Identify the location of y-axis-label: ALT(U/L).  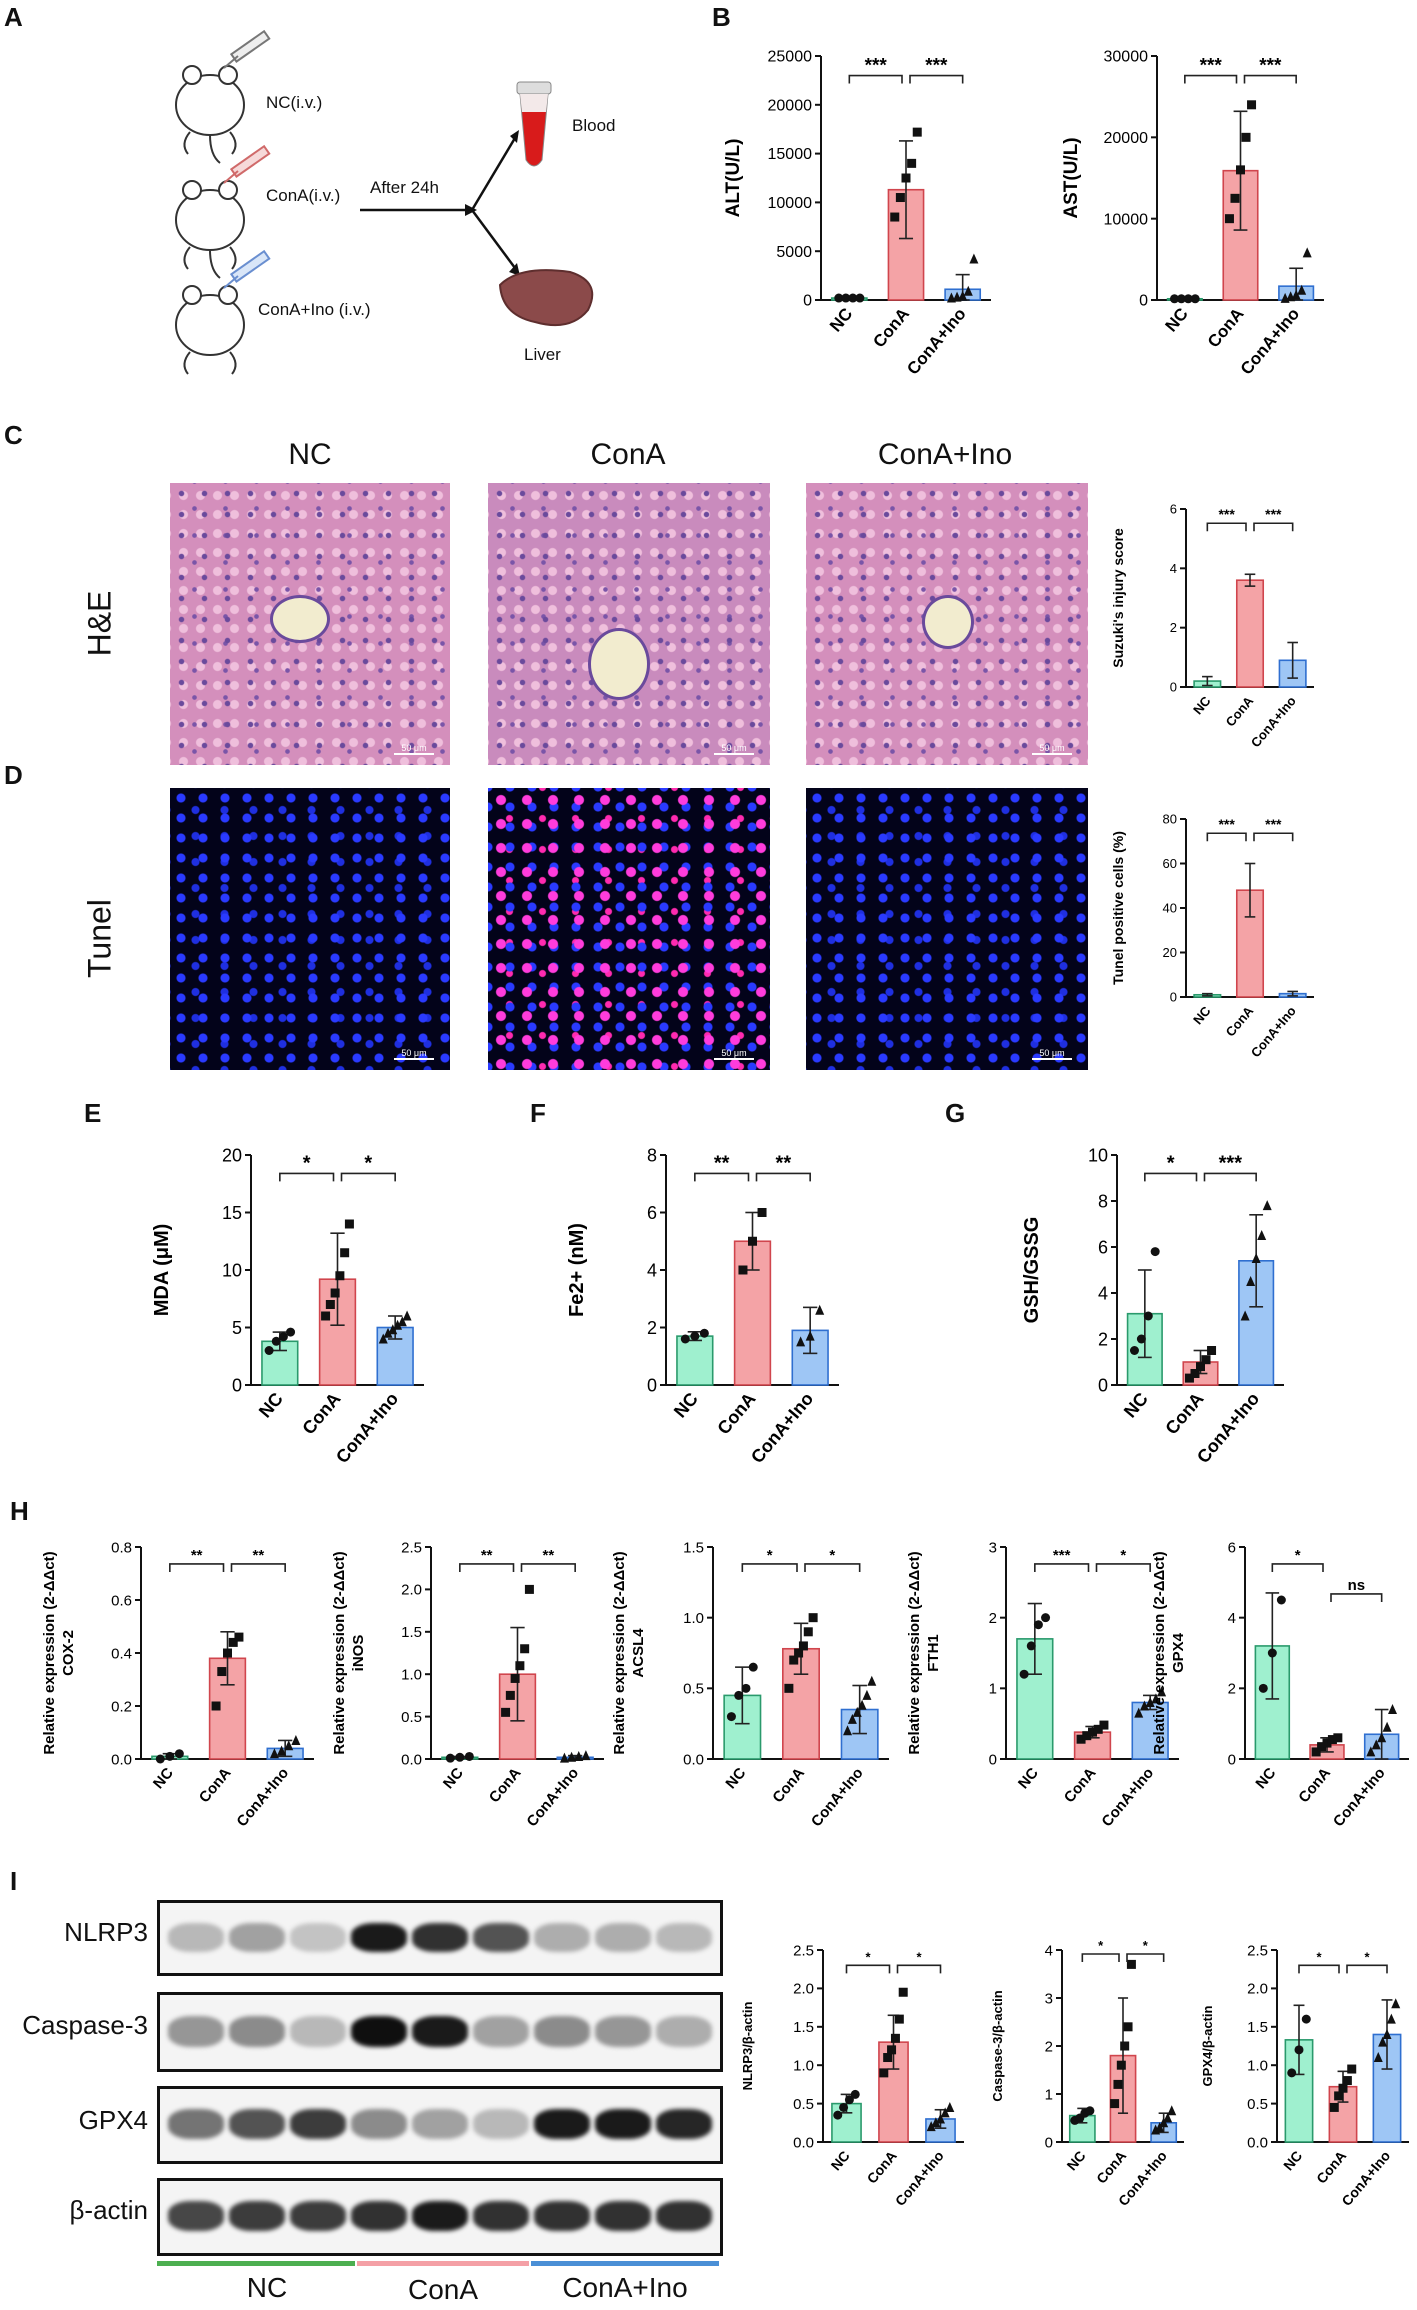
(733, 178).